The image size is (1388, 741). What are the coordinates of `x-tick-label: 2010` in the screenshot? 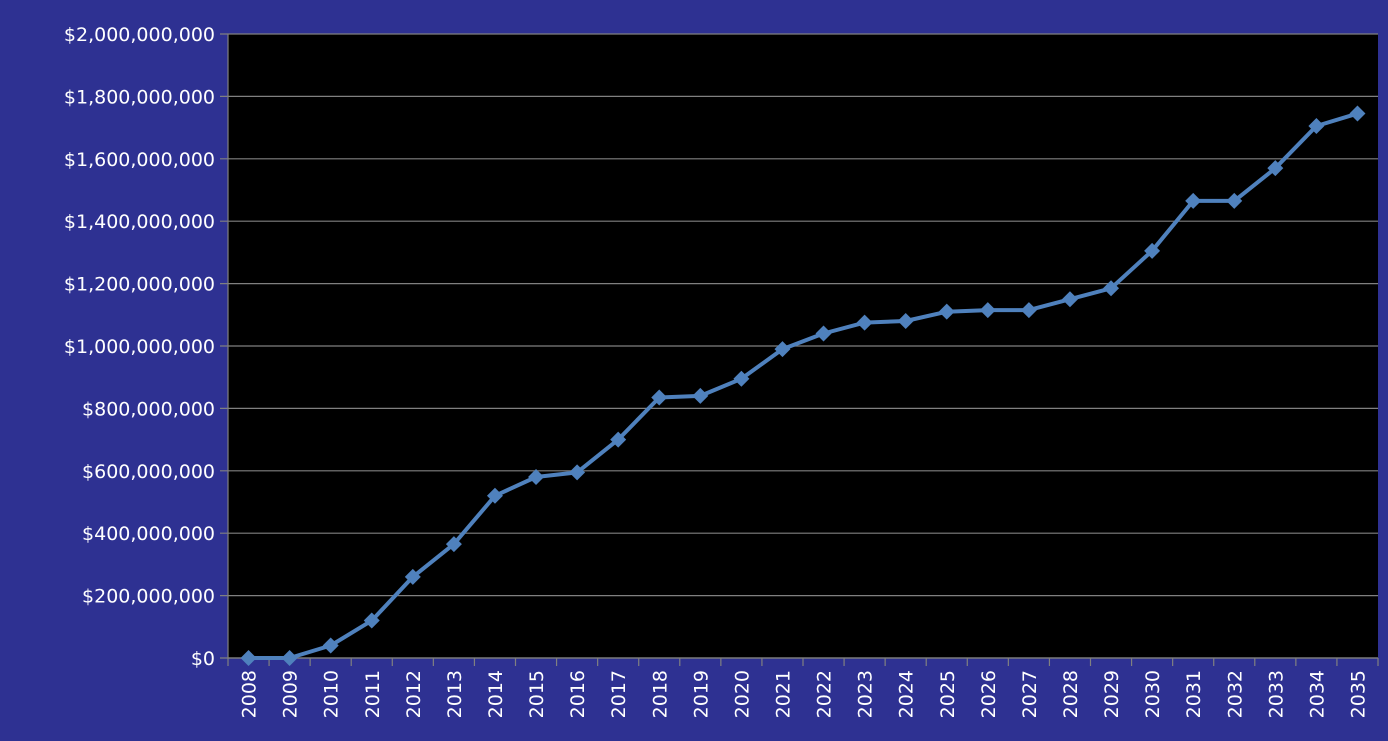 It's located at (332, 694).